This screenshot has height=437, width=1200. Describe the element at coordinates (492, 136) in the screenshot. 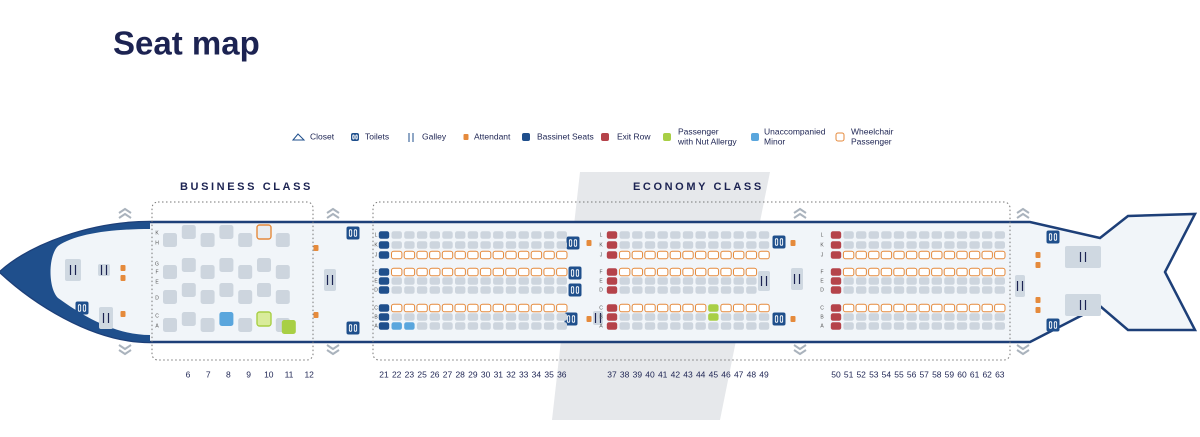

I see `legend-label: Attendant` at that location.